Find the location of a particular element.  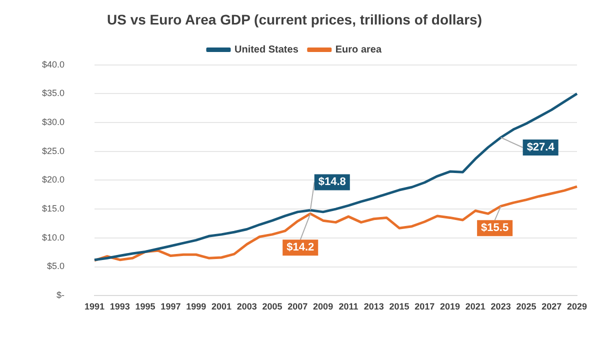

x-tick-label: 1993 is located at coordinates (120, 306).